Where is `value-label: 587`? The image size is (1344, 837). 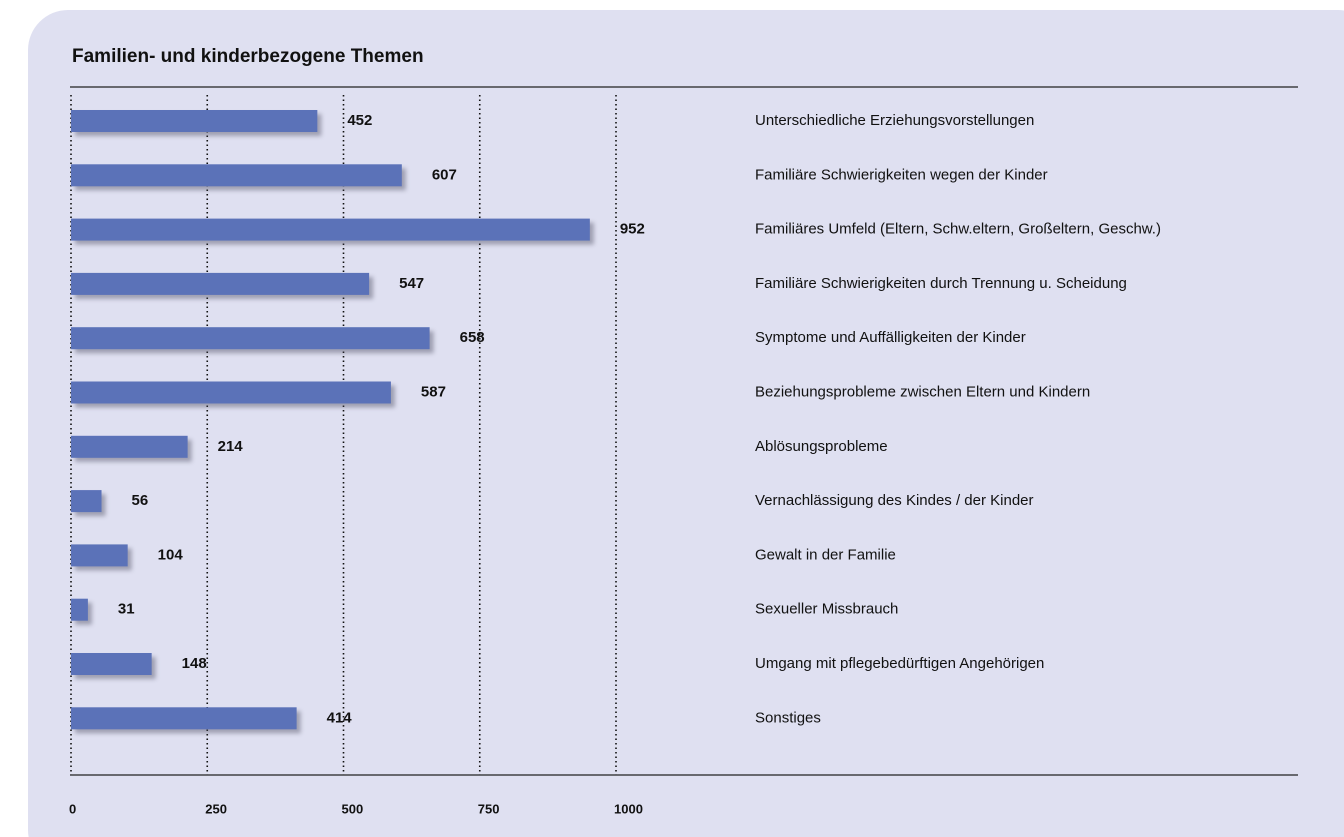 value-label: 587 is located at coordinates (433, 391).